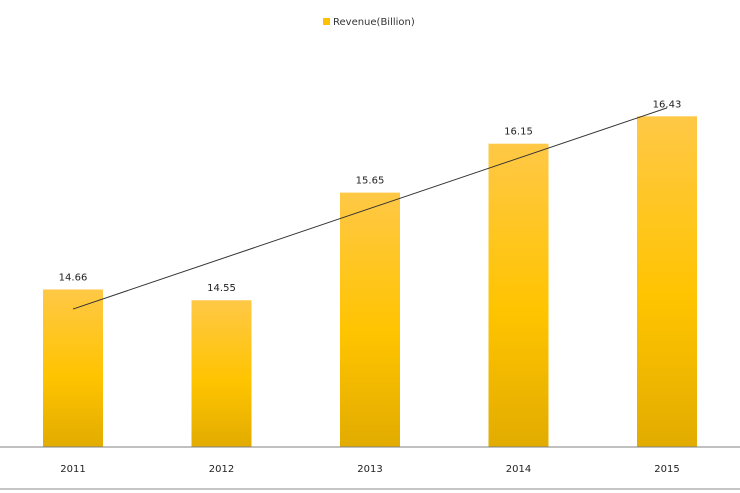  Describe the element at coordinates (221, 469) in the screenshot. I see `x-tick-label-2012: 2012` at that location.